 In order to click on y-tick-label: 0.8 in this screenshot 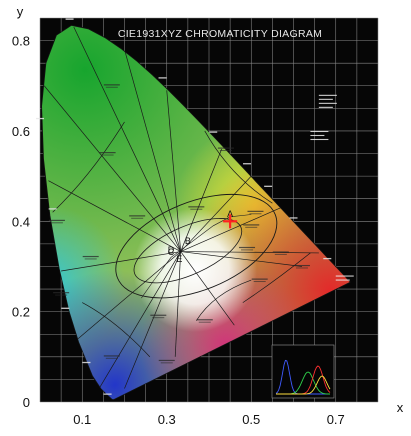, I will do `click(21, 41)`.